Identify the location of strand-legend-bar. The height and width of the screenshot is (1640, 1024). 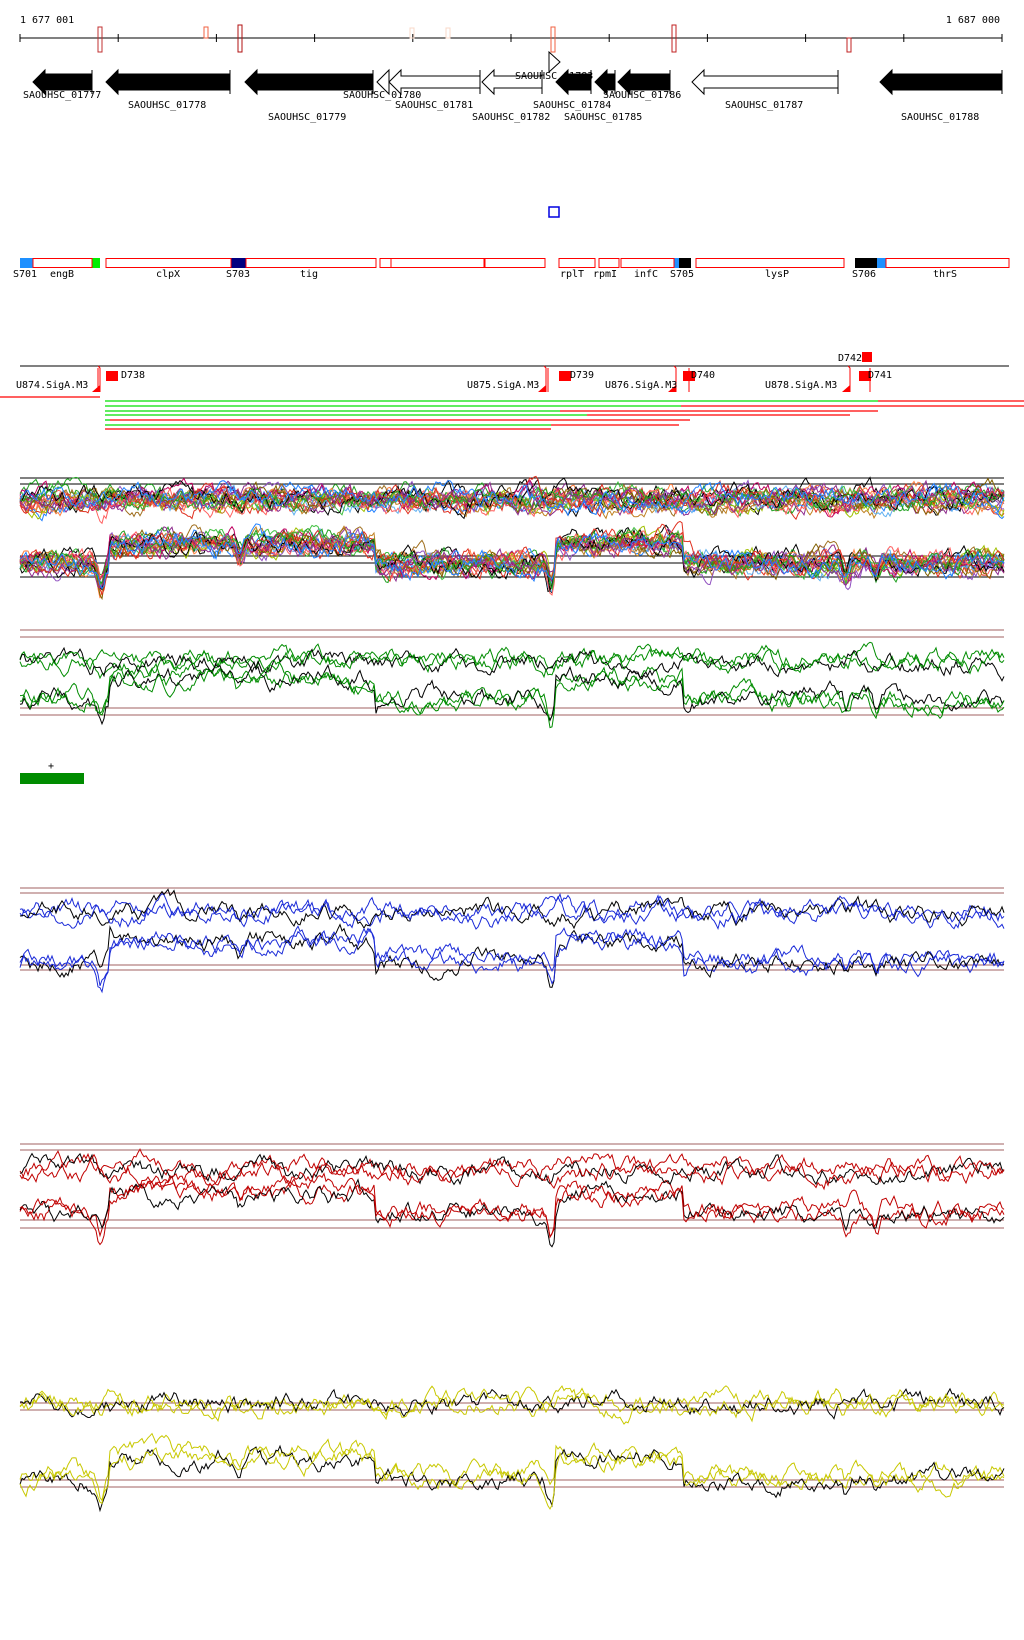
(52, 778).